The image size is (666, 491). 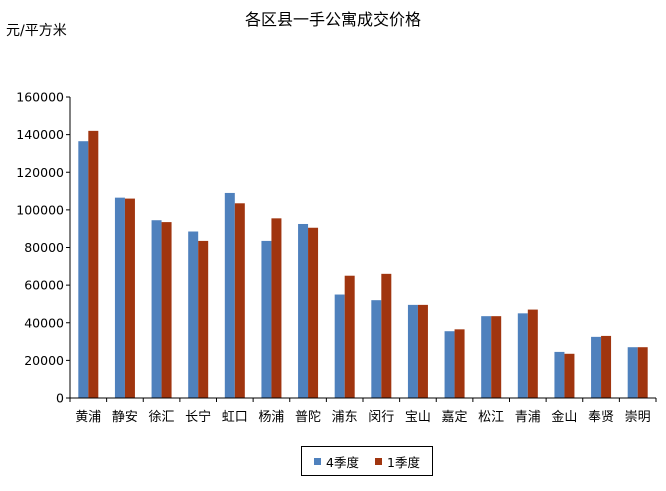 What do you see at coordinates (332, 19) in the screenshot?
I see `chart-title: 各区县一手公寓成交价格` at bounding box center [332, 19].